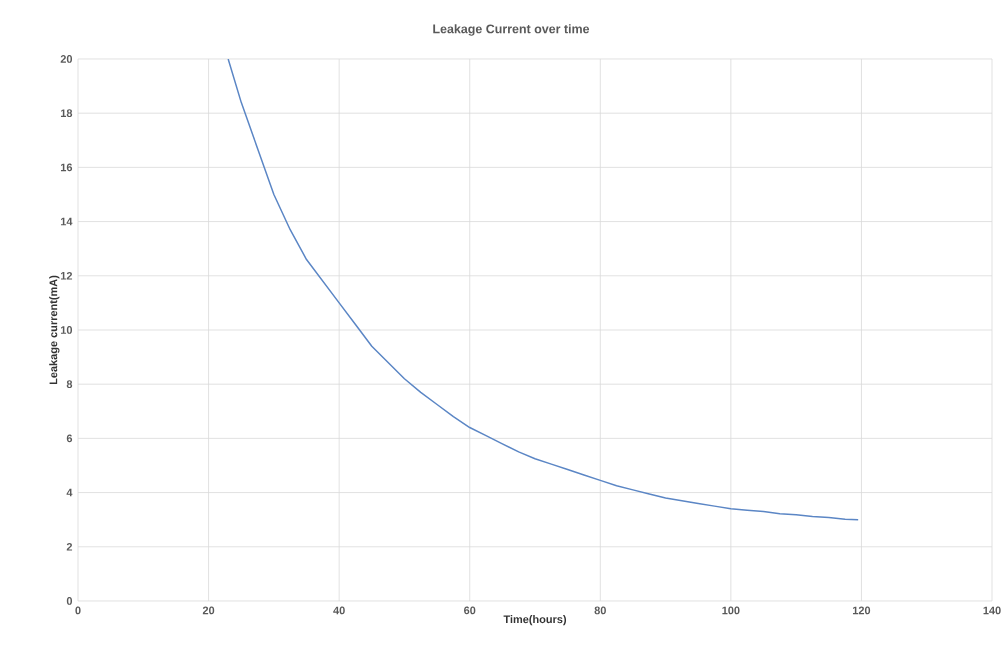  What do you see at coordinates (535, 620) in the screenshot?
I see `x-axis-title: Time(hours)` at bounding box center [535, 620].